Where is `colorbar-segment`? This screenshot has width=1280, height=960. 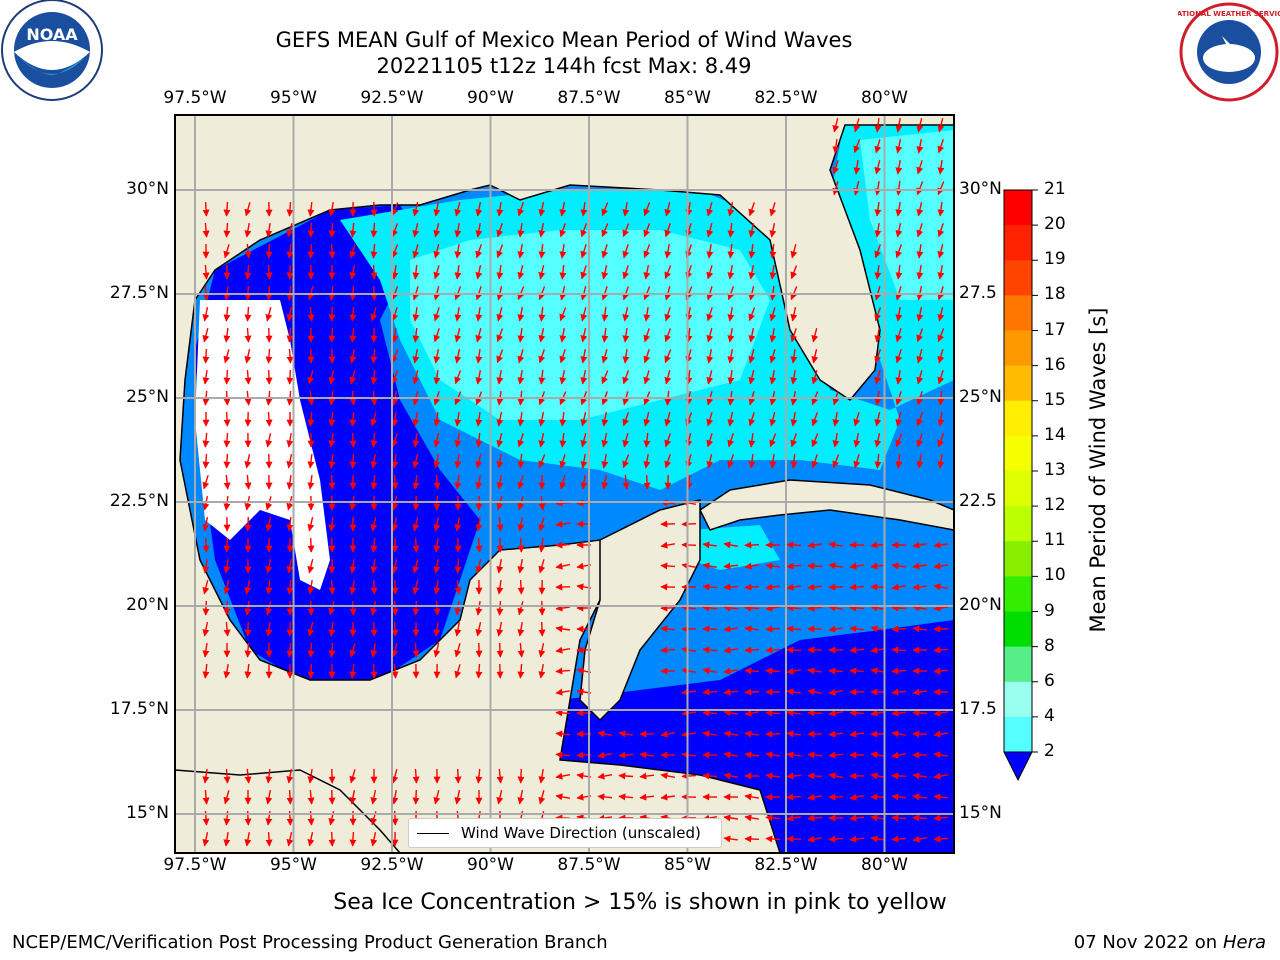 colorbar-segment is located at coordinates (1018, 383).